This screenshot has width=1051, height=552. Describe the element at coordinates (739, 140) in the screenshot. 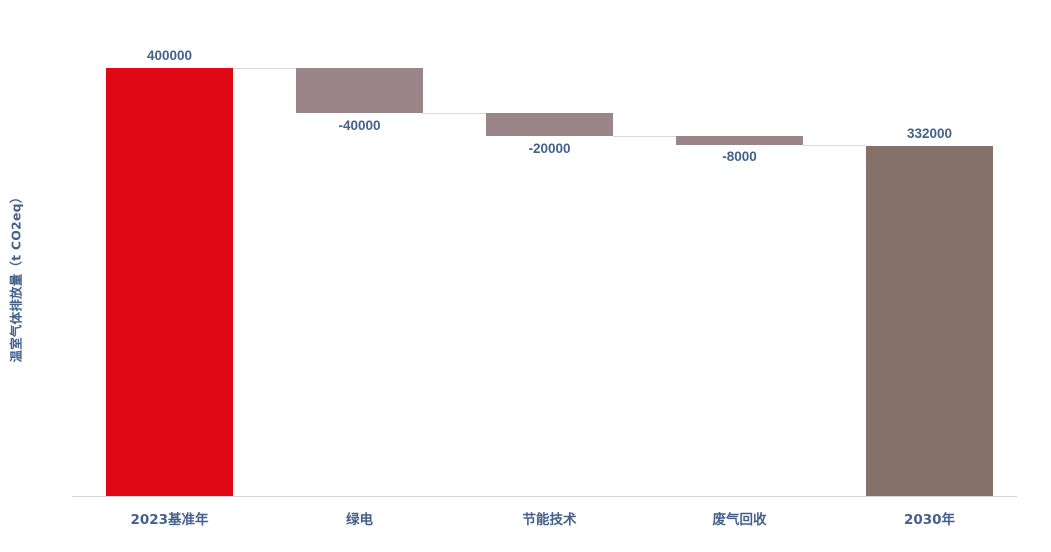

I see `bar-waste-gas` at that location.